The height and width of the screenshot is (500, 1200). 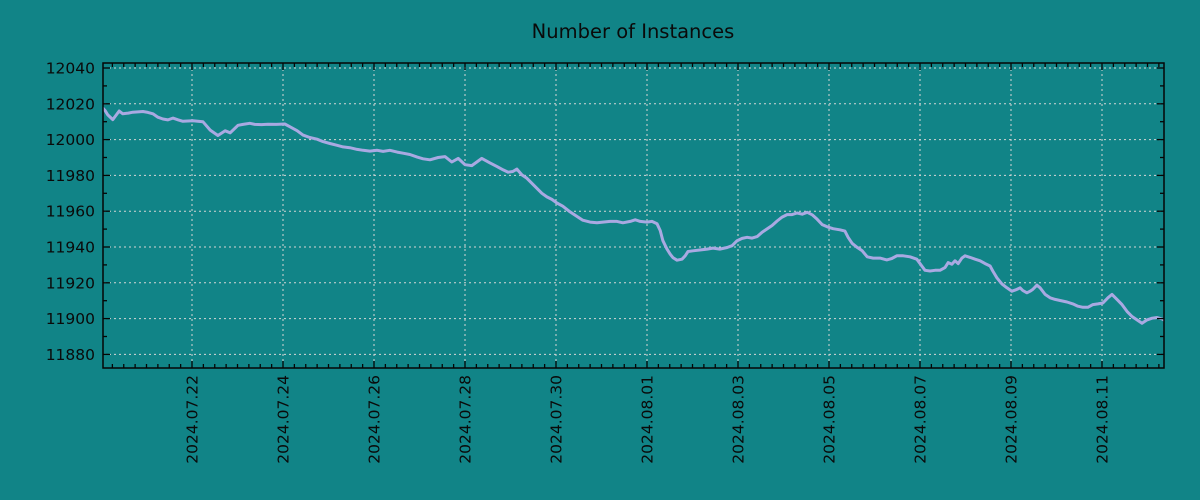 What do you see at coordinates (633, 31) in the screenshot?
I see `chart-title: Number of Instances` at bounding box center [633, 31].